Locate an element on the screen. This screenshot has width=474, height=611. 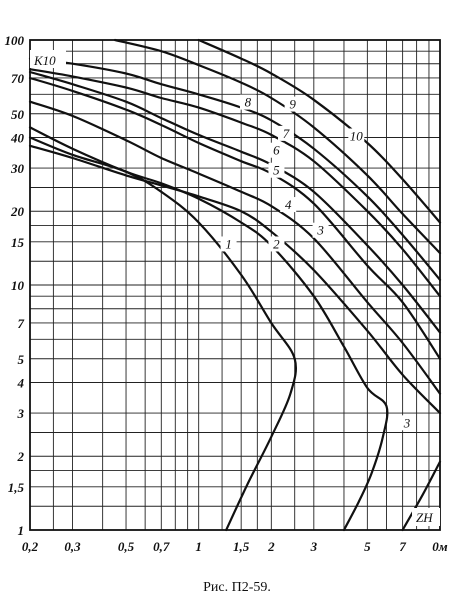
curve-label: 10 is located at coordinates (357, 135).